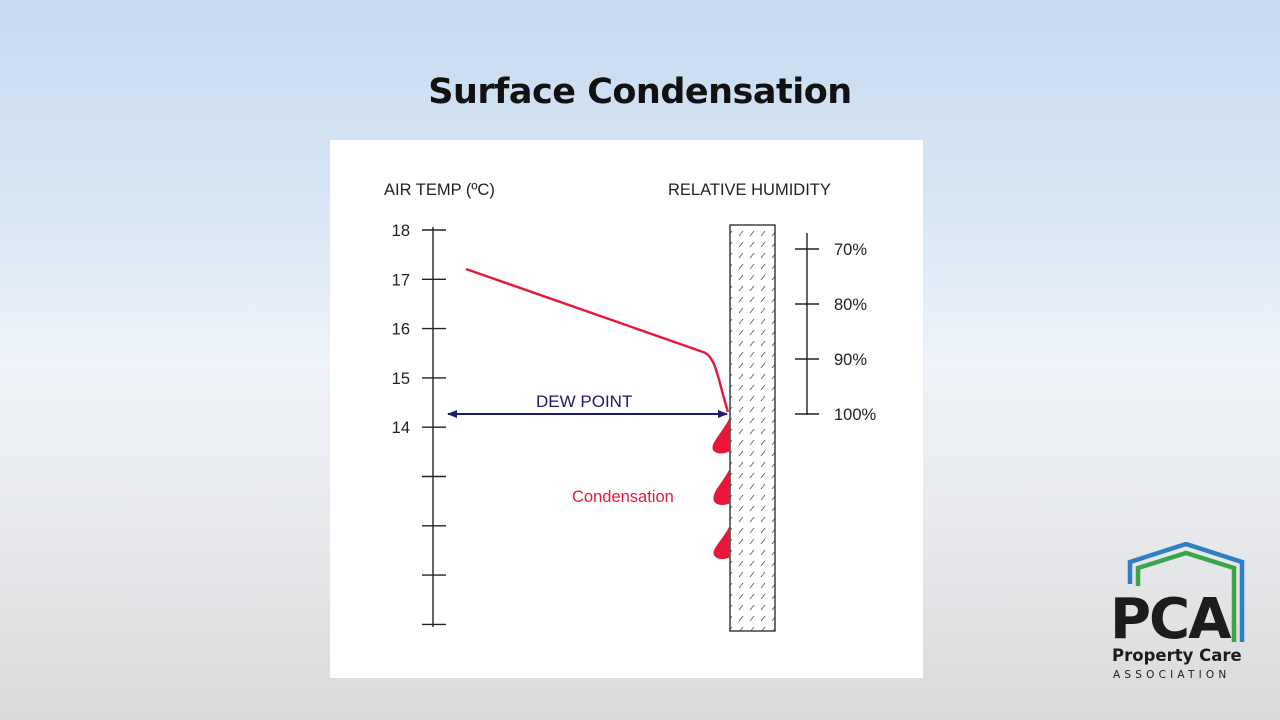  Describe the element at coordinates (1177, 655) in the screenshot. I see `logo-name: Property Care` at that location.